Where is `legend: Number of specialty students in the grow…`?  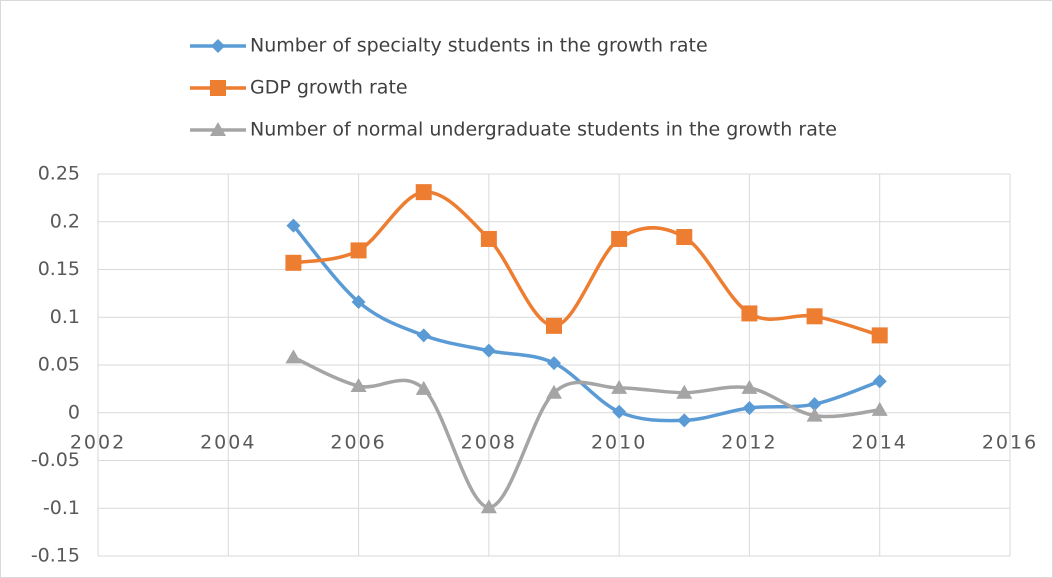
legend: Number of specialty students in the grow… is located at coordinates (513, 88).